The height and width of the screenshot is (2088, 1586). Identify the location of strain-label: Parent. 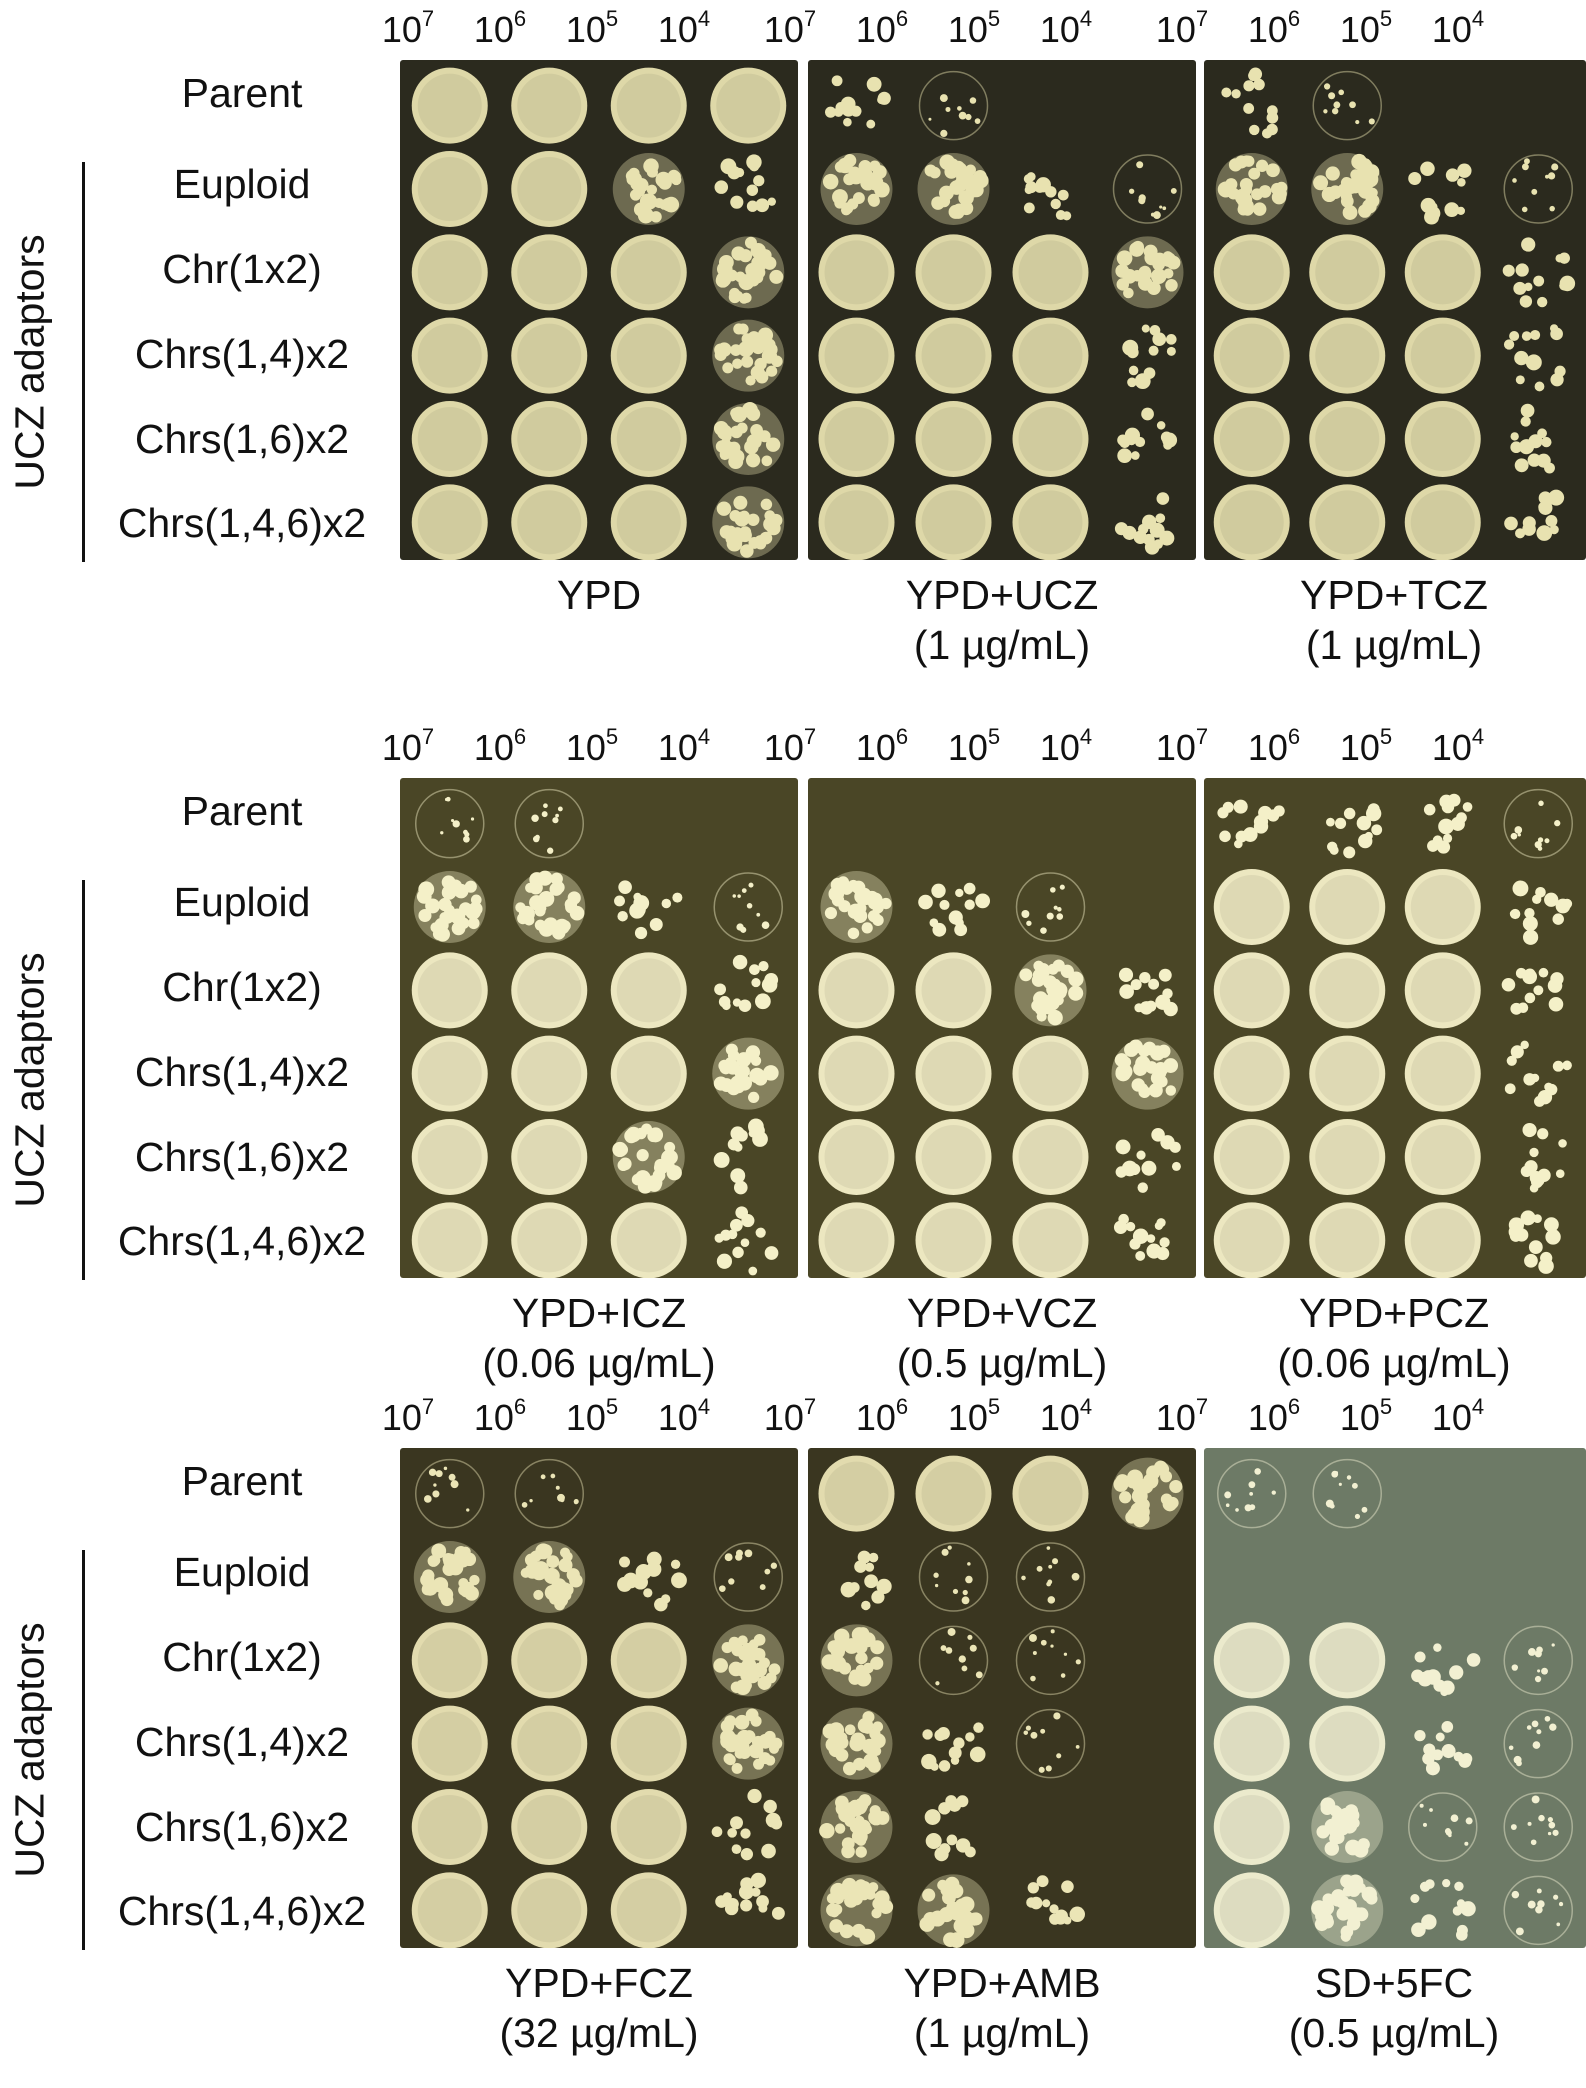
(242, 1481).